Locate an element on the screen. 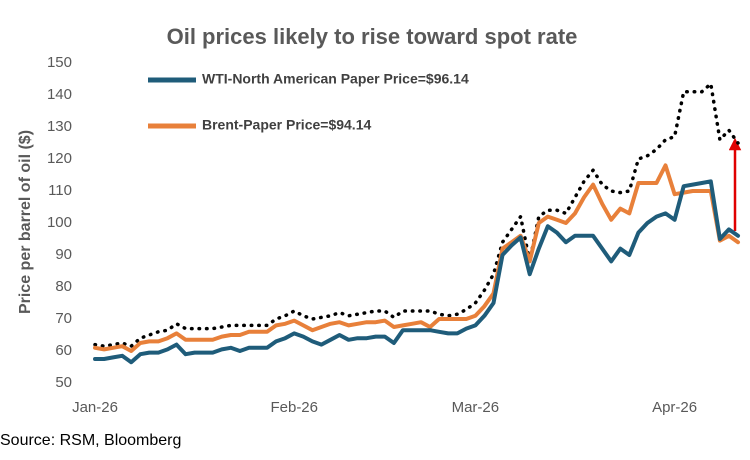 The width and height of the screenshot is (750, 460). y-tick-label: 150 is located at coordinates (59, 62).